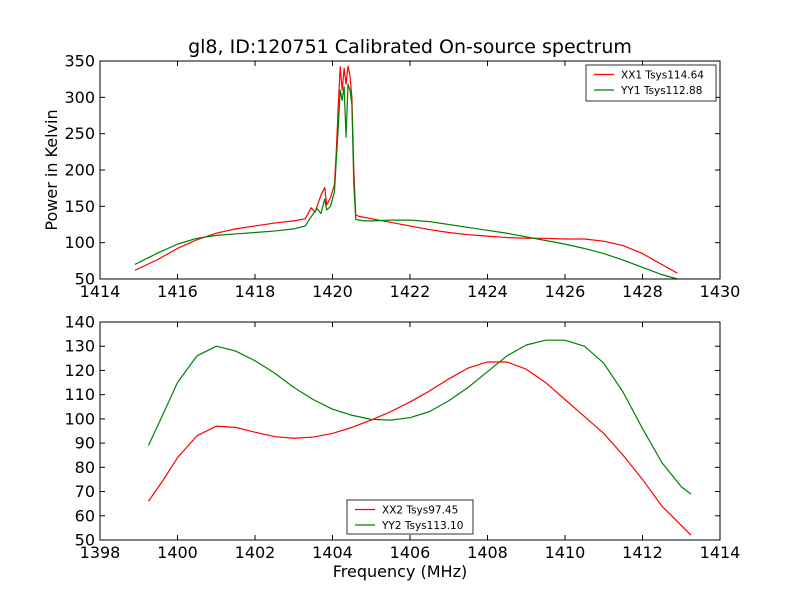  Describe the element at coordinates (662, 75) in the screenshot. I see `legend-label: XX1 Tsys114.64` at that location.